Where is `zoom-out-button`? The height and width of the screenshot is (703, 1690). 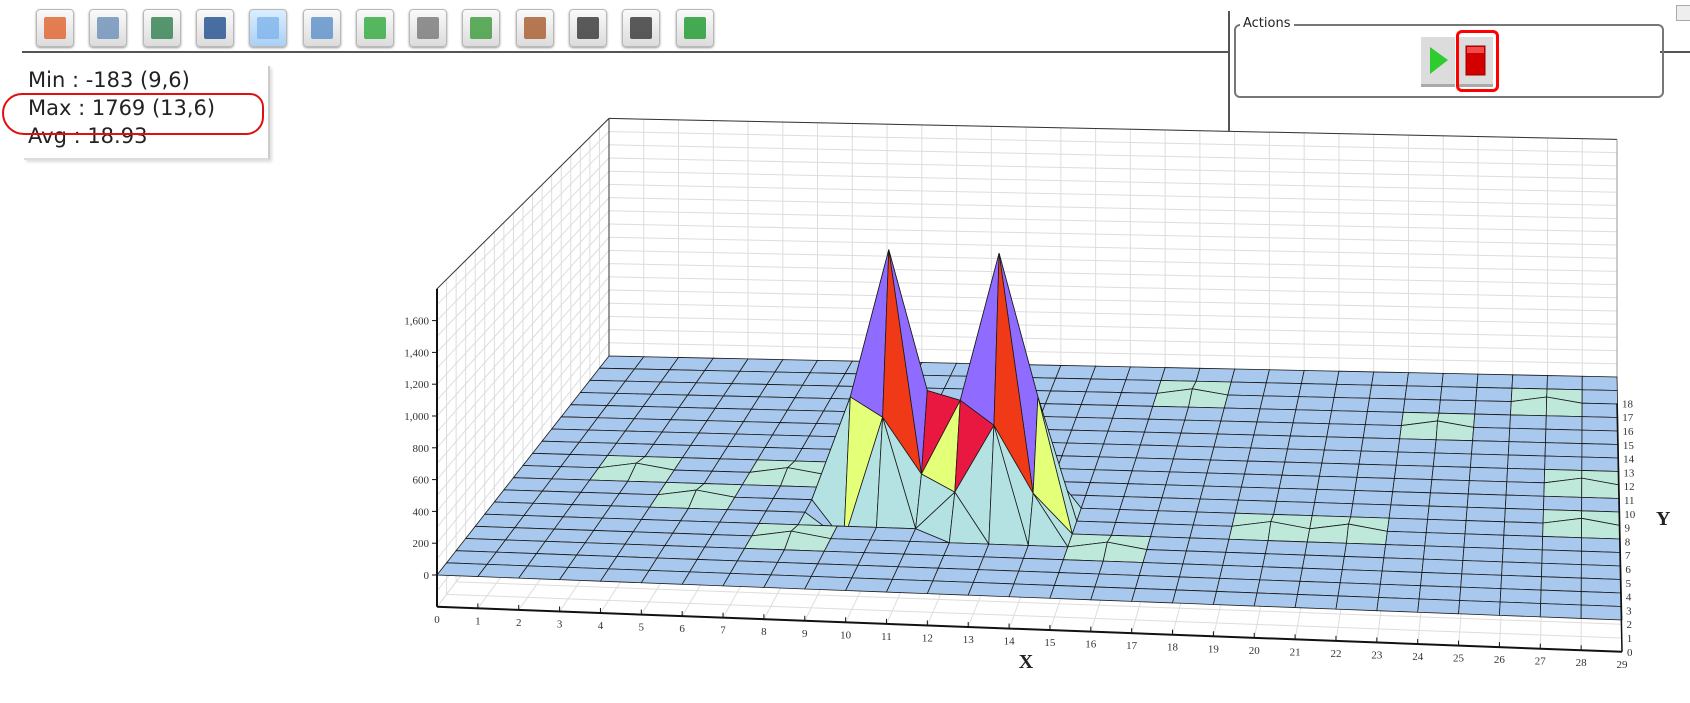
zoom-out-button is located at coordinates (641, 28).